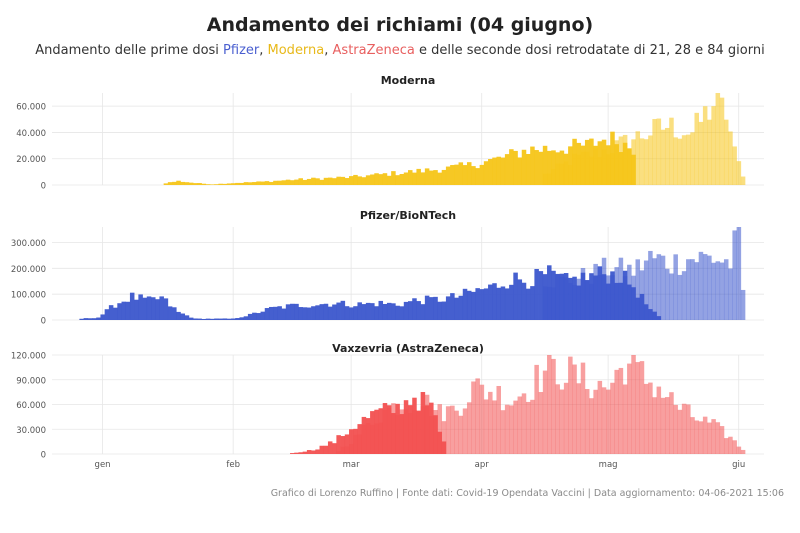 The height and width of the screenshot is (533, 800). Describe the element at coordinates (351, 465) in the screenshot. I see `x-tick-label: mar` at that location.